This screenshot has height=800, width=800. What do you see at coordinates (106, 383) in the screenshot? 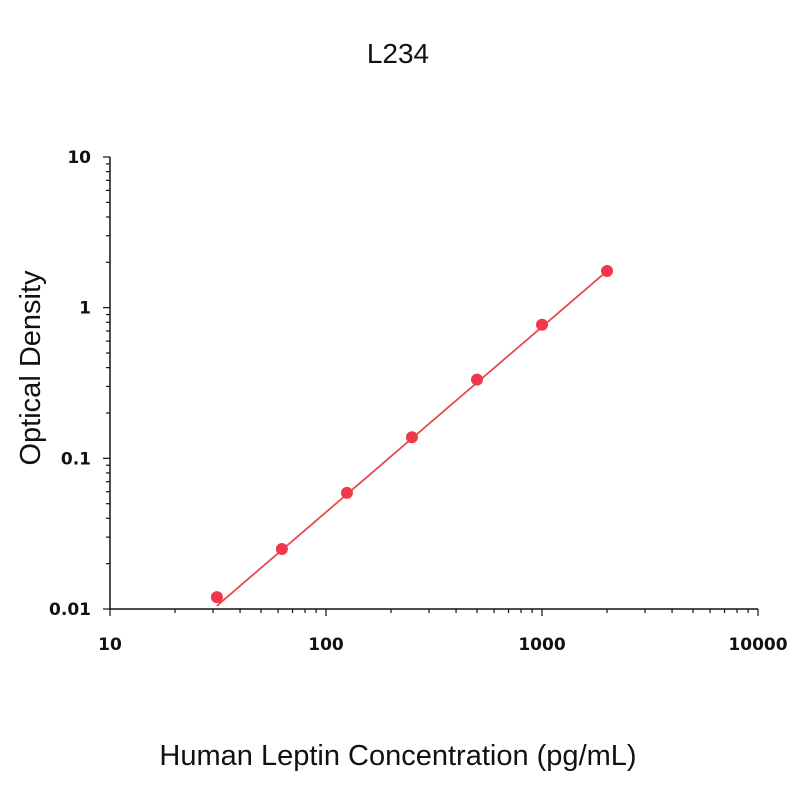
I see `y-ticks` at bounding box center [106, 383].